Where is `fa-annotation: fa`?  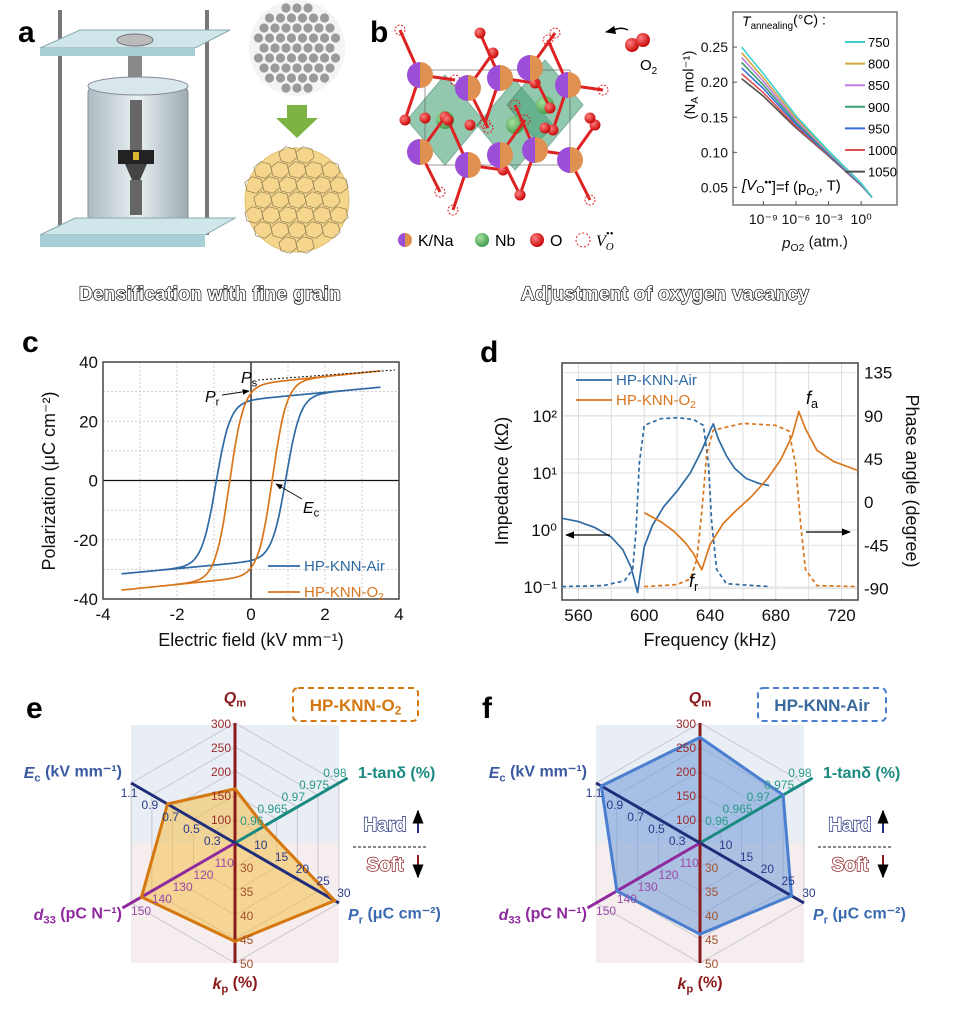
fa-annotation: fa is located at coordinates (812, 399).